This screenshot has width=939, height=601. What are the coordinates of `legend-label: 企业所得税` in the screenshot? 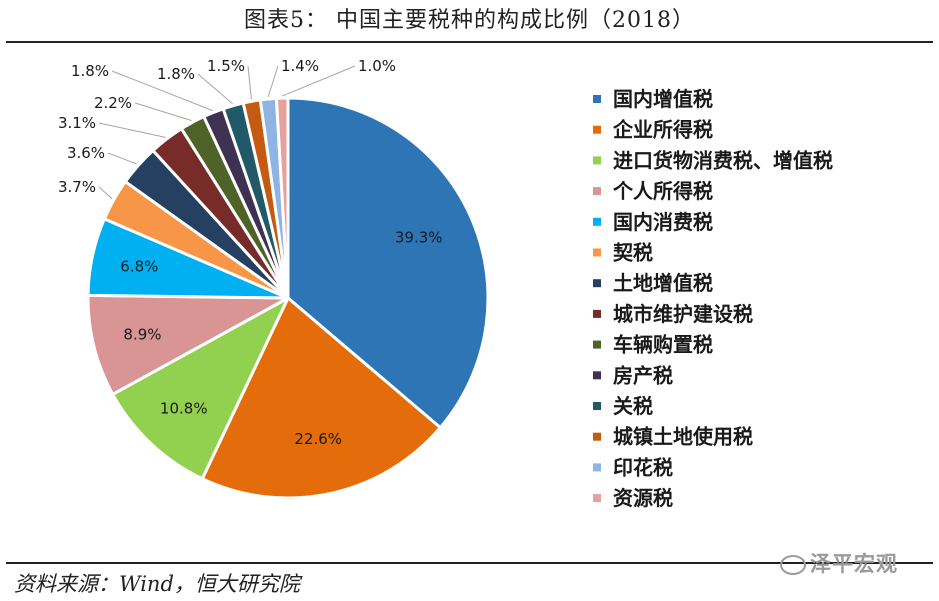 It's located at (662, 130).